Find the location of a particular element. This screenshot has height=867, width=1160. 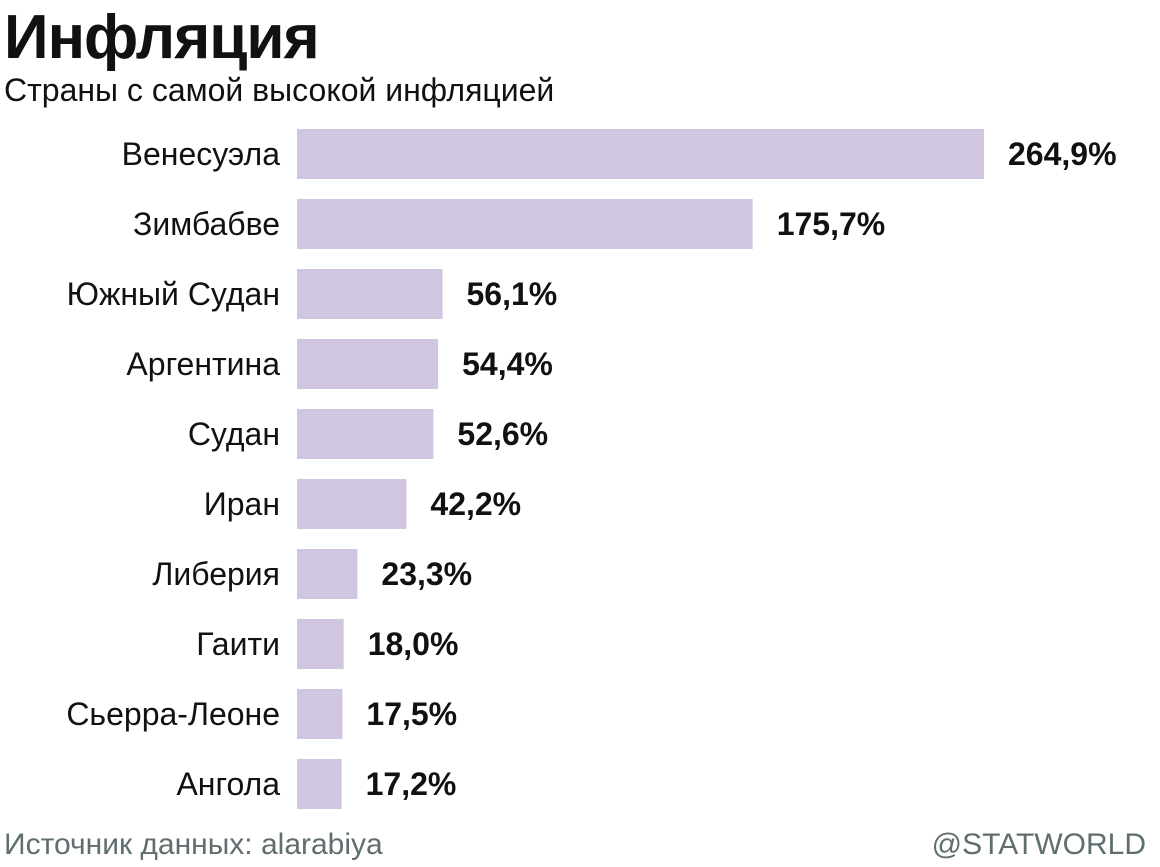

value-label: 17,5% is located at coordinates (411, 714).